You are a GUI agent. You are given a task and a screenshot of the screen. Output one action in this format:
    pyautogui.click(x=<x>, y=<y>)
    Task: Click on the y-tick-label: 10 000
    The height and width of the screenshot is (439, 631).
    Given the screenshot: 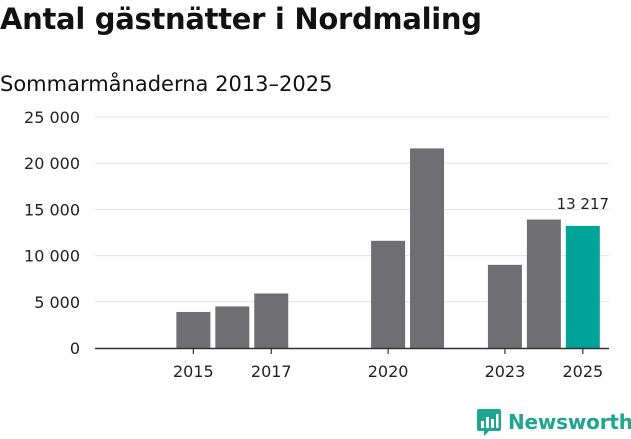 What is the action you would take?
    pyautogui.click(x=52, y=256)
    